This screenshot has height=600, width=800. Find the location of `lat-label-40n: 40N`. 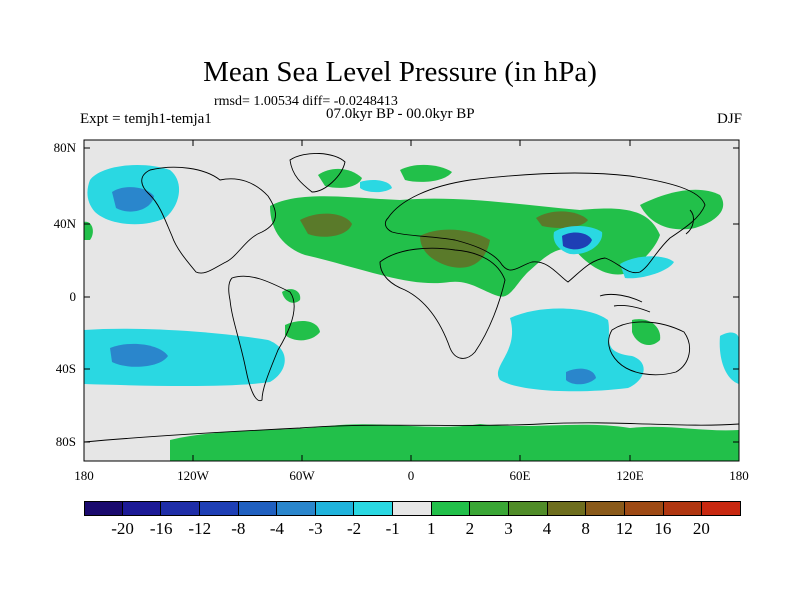

lat-label-40n: 40N is located at coordinates (64, 223).